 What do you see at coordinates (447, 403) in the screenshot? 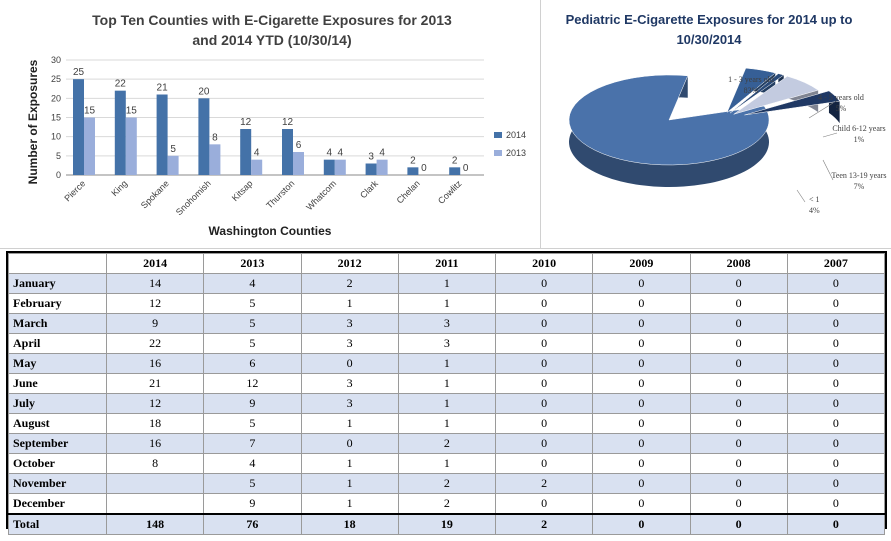
I see `table-row: July 12 9 3 1 0 0 0 0` at bounding box center [447, 403].